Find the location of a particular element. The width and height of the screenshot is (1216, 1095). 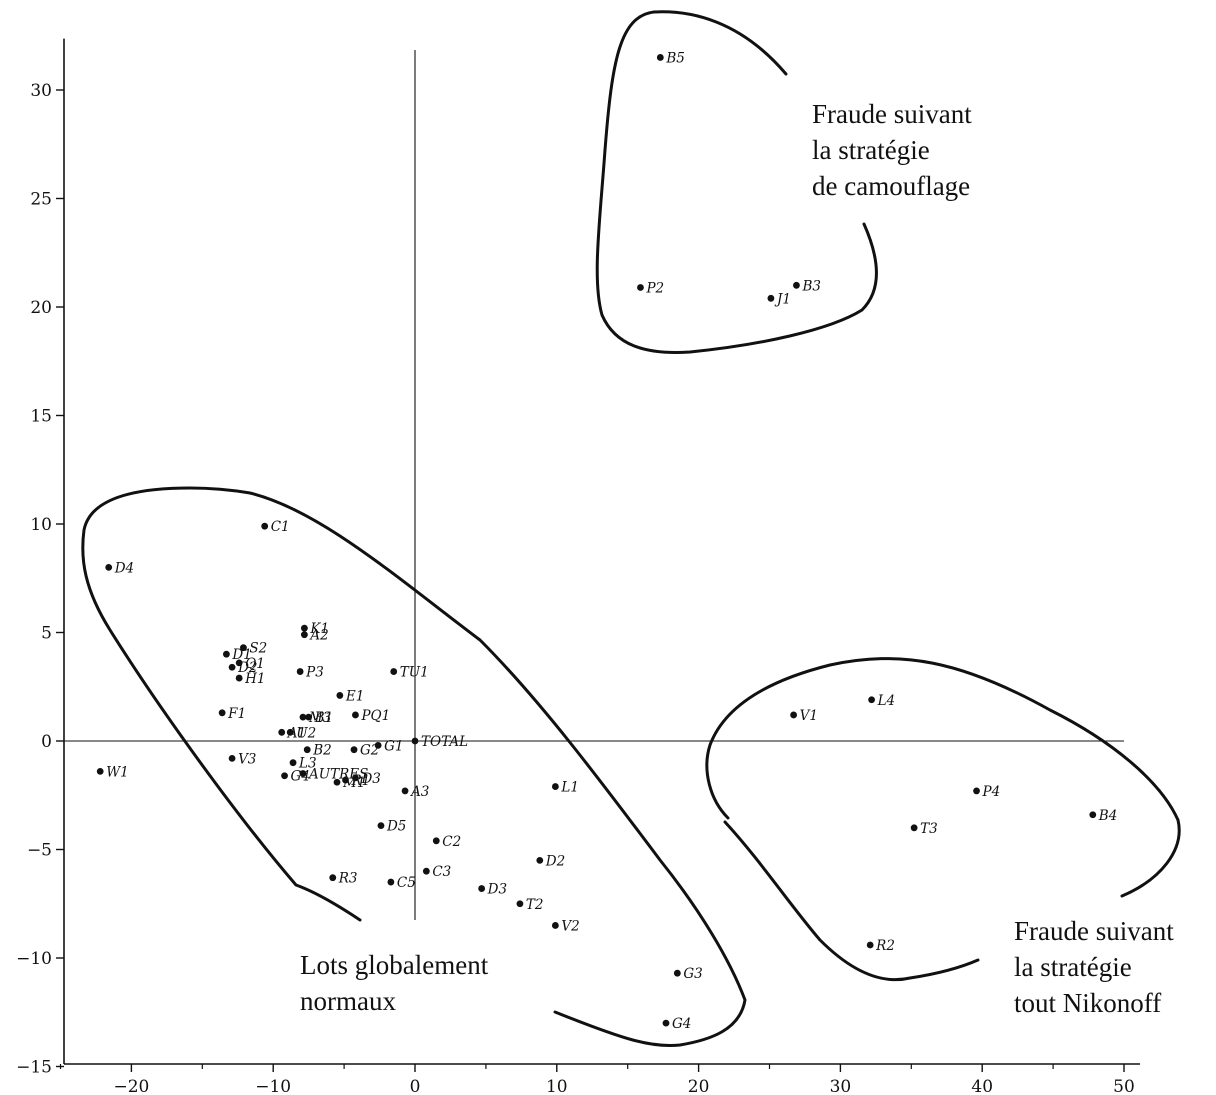

point-label: L3 is located at coordinates (307, 764).